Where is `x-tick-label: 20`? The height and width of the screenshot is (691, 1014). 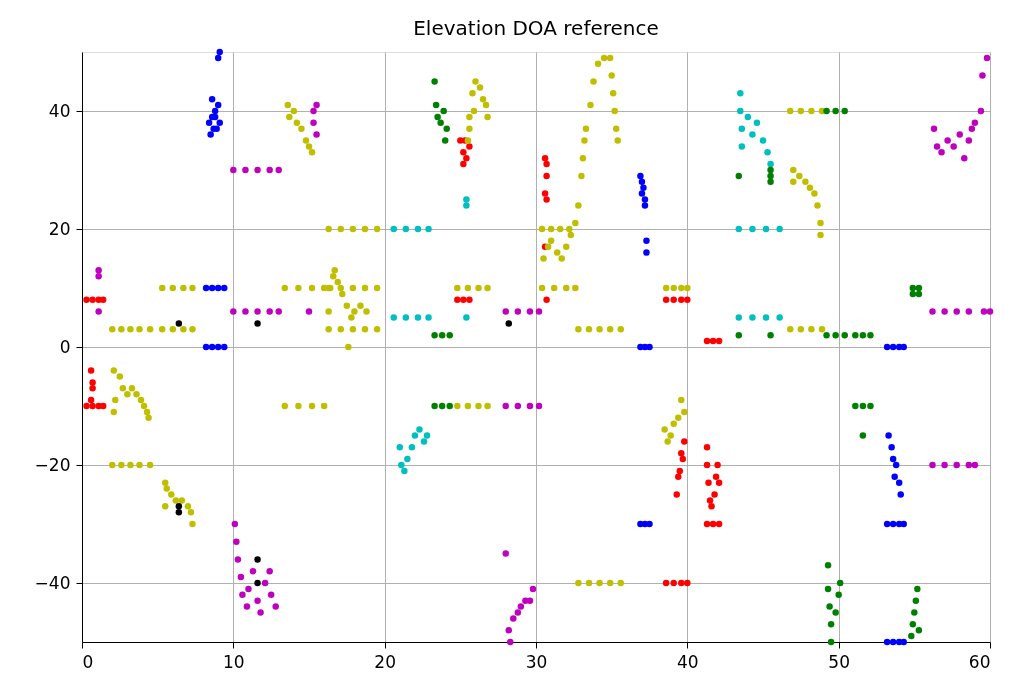
x-tick-label: 20 is located at coordinates (385, 661).